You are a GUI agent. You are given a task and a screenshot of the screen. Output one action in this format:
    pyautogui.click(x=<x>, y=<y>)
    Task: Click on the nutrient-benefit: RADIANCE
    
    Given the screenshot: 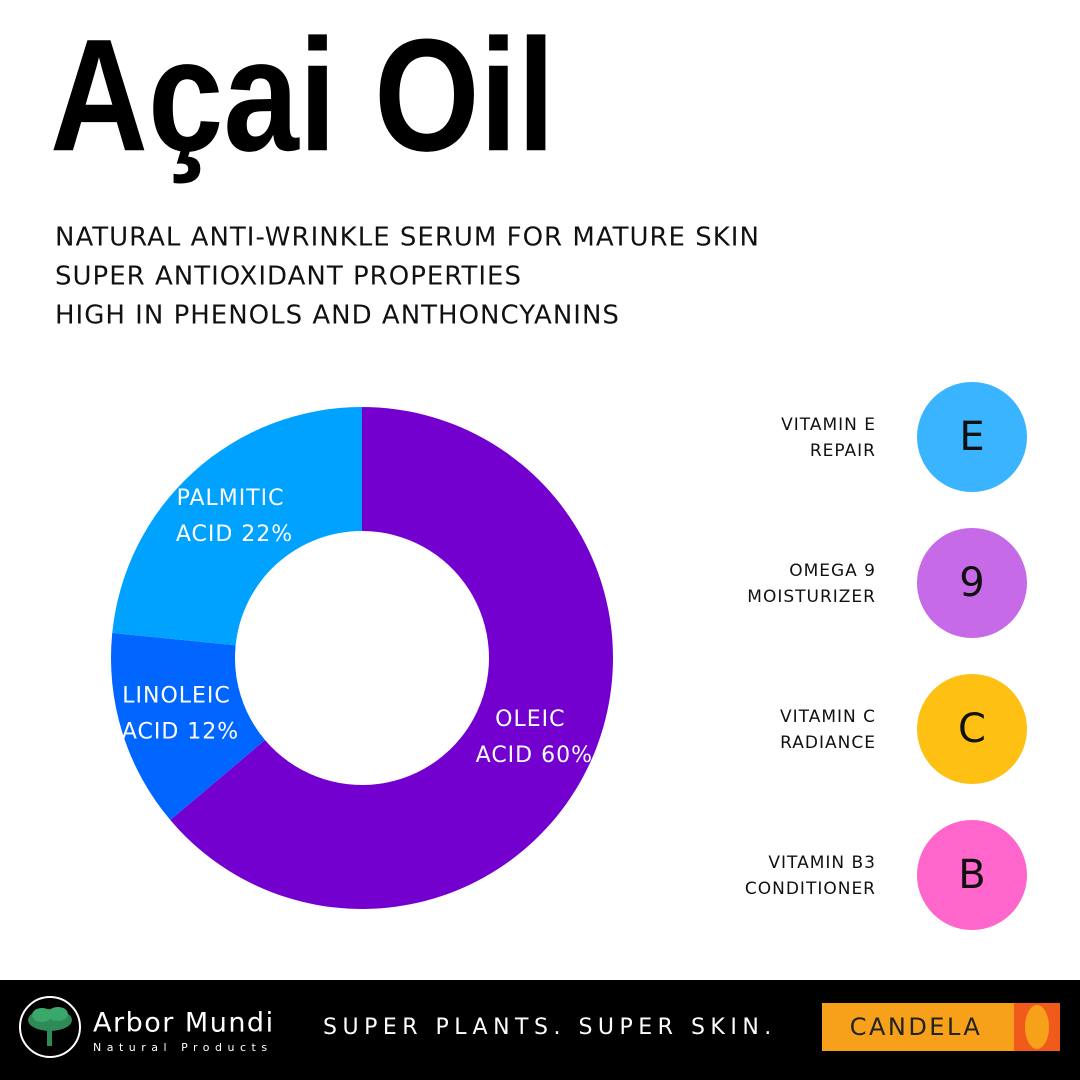 What is the action you would take?
    pyautogui.click(x=828, y=743)
    